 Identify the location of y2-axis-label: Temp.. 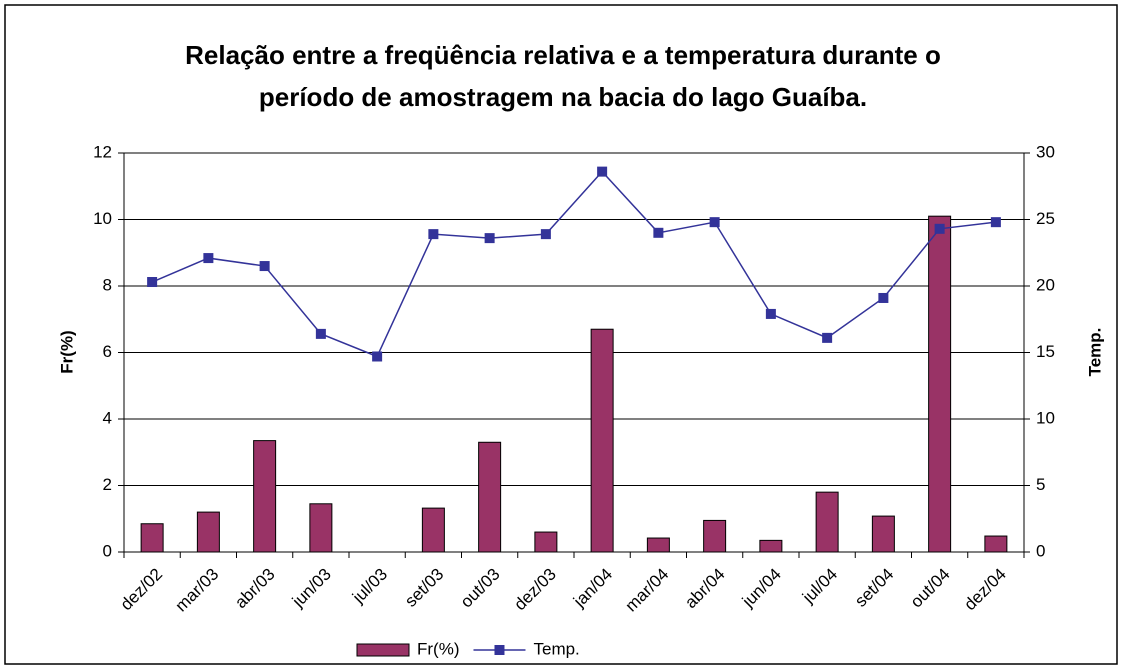
(1094, 352).